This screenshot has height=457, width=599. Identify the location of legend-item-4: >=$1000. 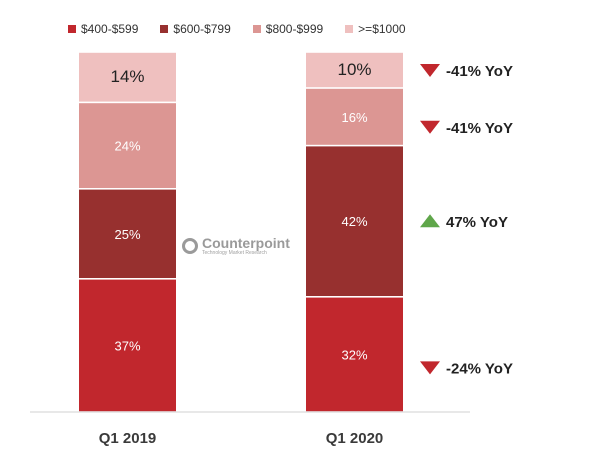
(375, 29).